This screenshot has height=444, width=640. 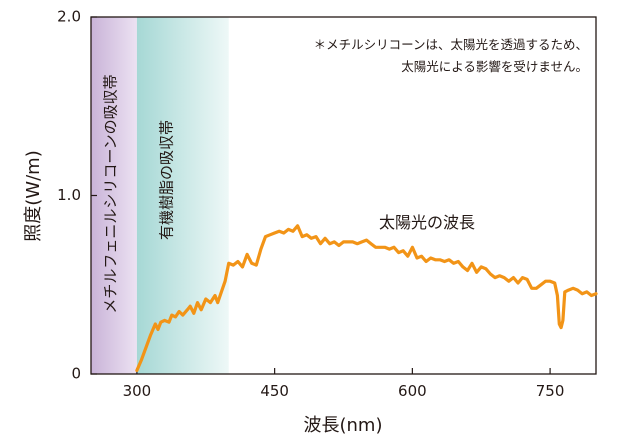 I want to click on band-label-methylphenyl: メチルフェニルシリコーンの吸収帯, so click(x=110, y=193).